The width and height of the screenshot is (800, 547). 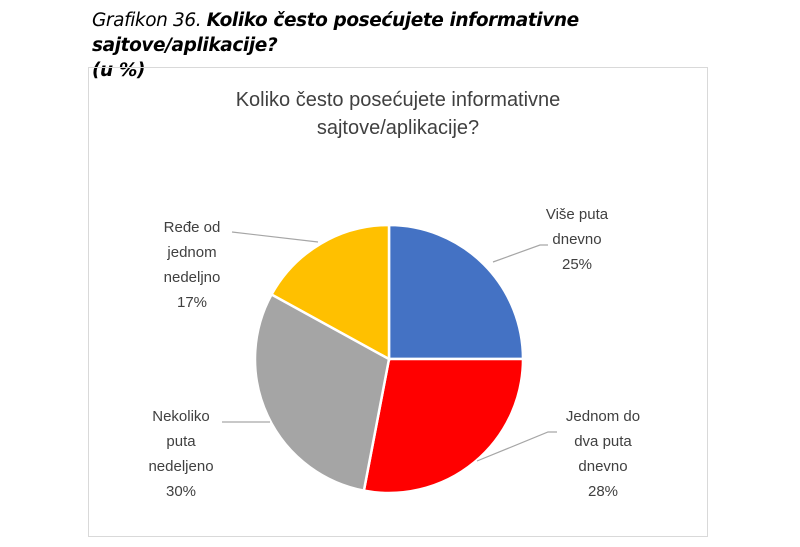 I want to click on caption-prefix: Grafikon 36., so click(x=149, y=20).